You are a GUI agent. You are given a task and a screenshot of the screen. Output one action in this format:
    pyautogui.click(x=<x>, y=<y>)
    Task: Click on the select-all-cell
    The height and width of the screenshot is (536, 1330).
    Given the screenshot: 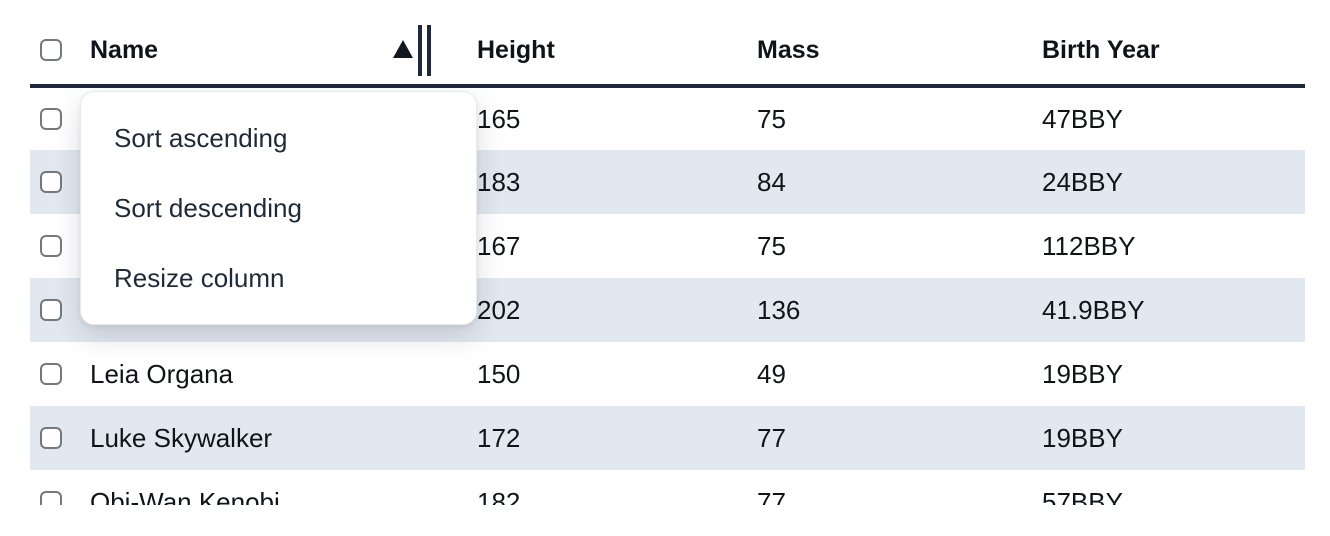 What is the action you would take?
    pyautogui.click(x=60, y=44)
    